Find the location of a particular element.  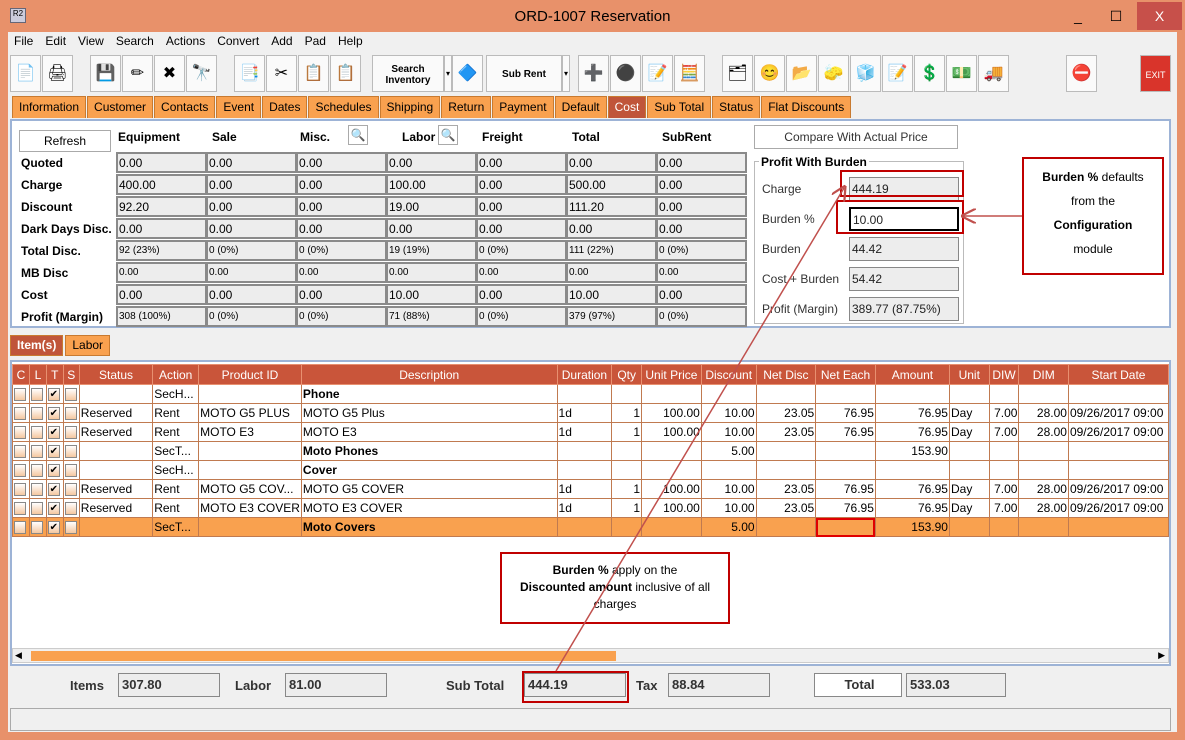

paste-button: 📋 is located at coordinates (345, 73).